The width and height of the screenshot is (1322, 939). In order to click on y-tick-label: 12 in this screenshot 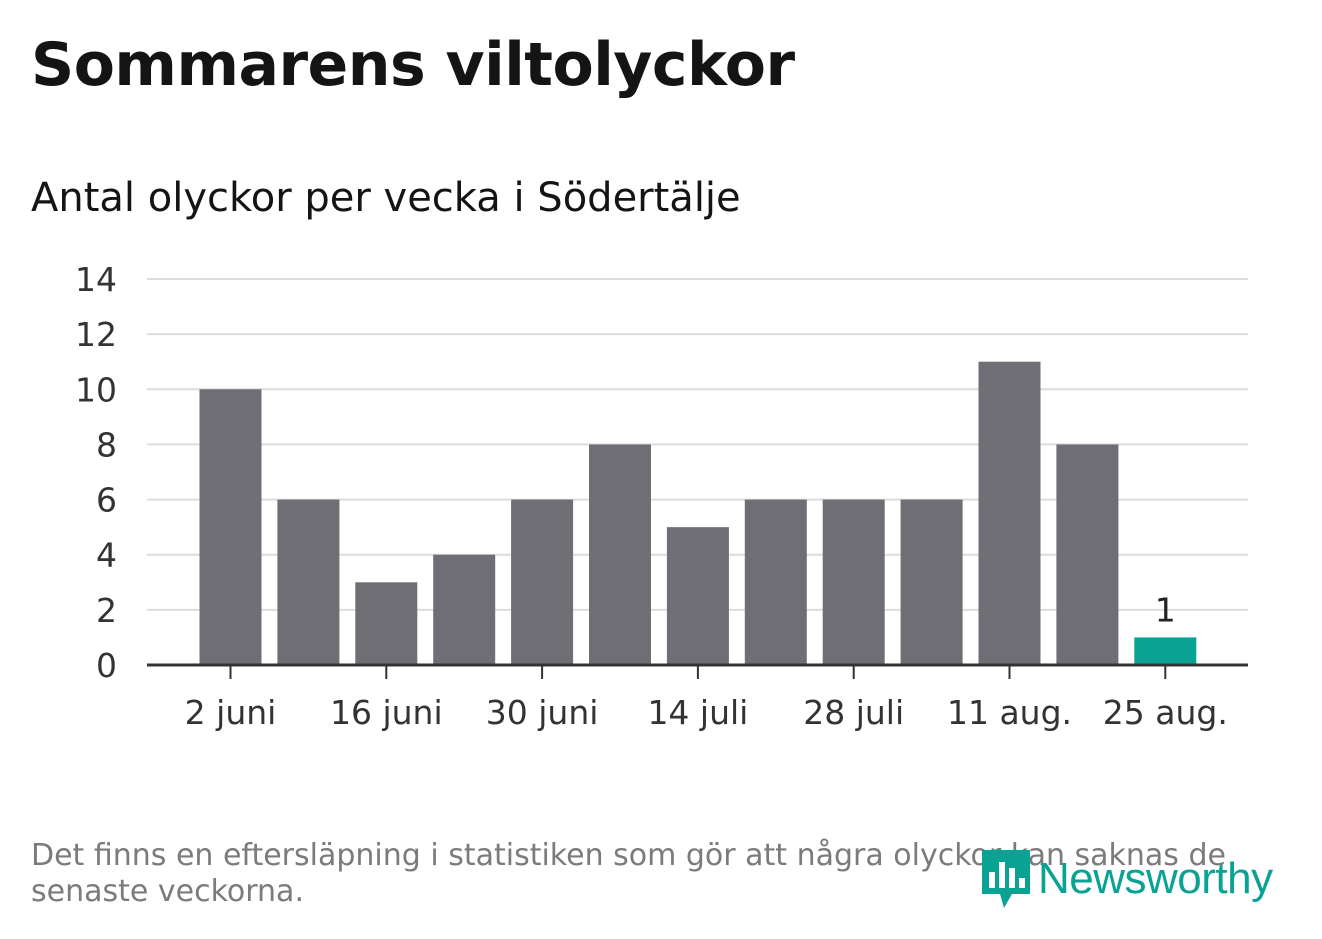, I will do `click(96, 334)`.